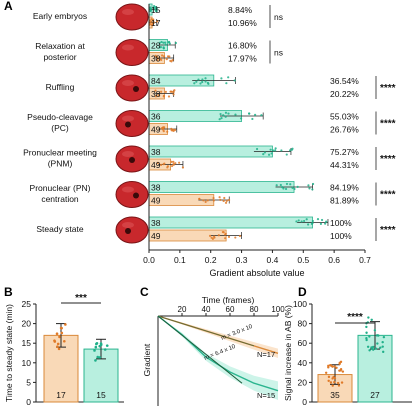 This screenshot has height=420, width=420. What do you see at coordinates (60, 117) in the screenshot?
I see `category-label-4: Pseudo-cleavage` at bounding box center [60, 117].